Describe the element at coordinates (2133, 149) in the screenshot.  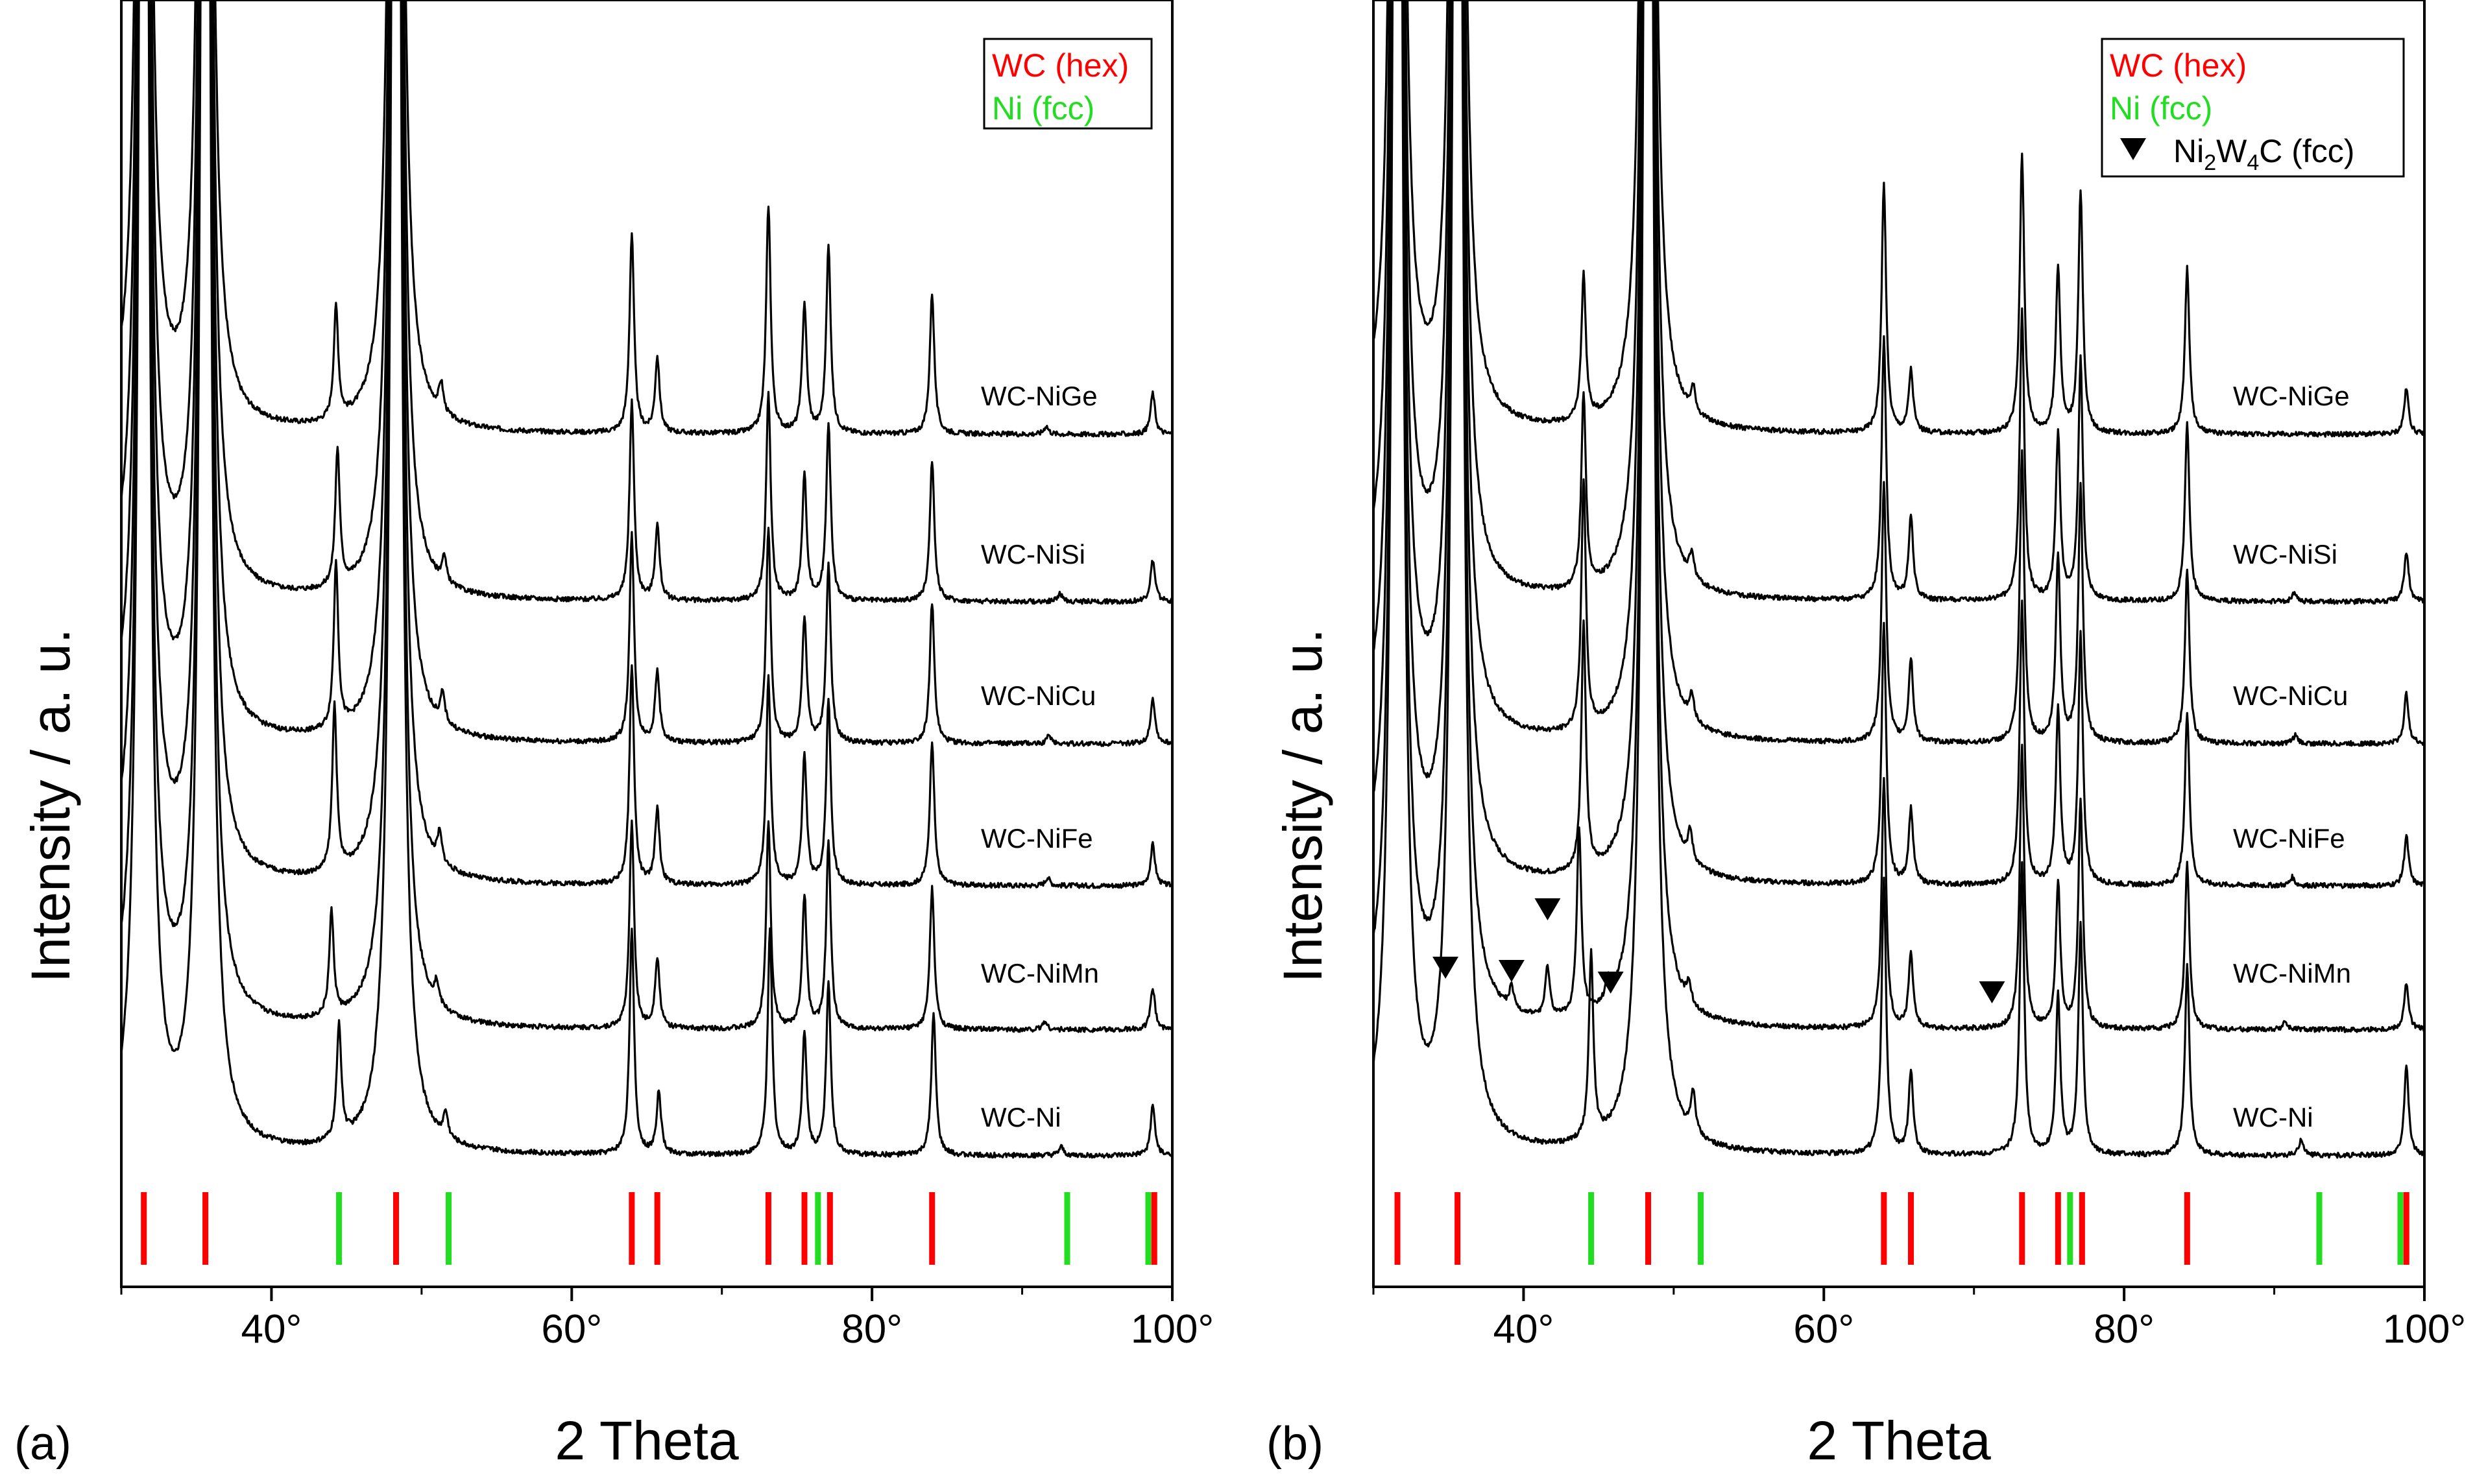
I see `legend-triangle-icon` at that location.